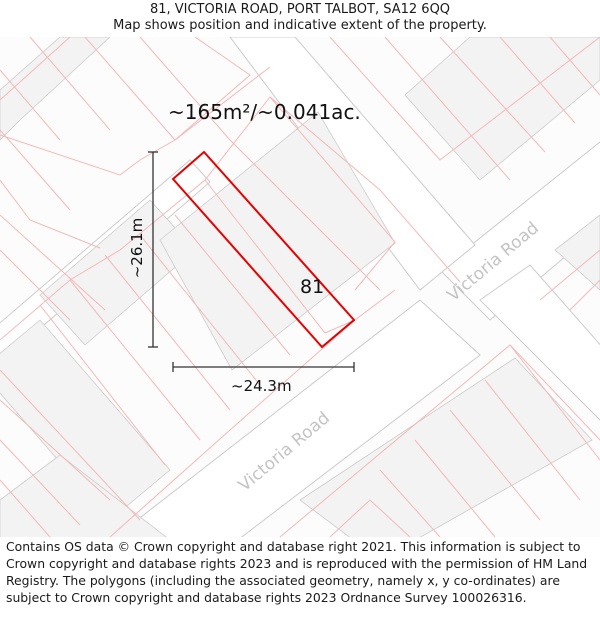 The image size is (600, 625). Describe the element at coordinates (137, 248) in the screenshot. I see `height-dimension-label: ~26.1m` at that location.